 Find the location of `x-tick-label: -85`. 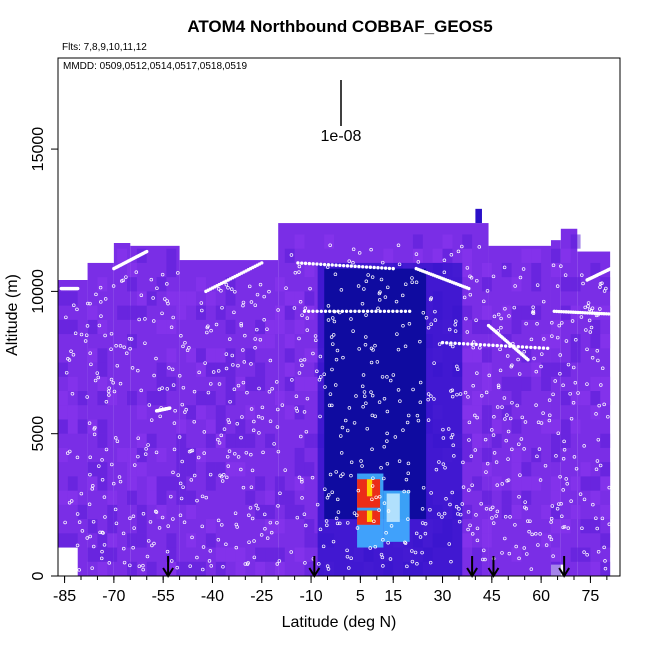

x-tick-label: -85 is located at coordinates (64, 596).